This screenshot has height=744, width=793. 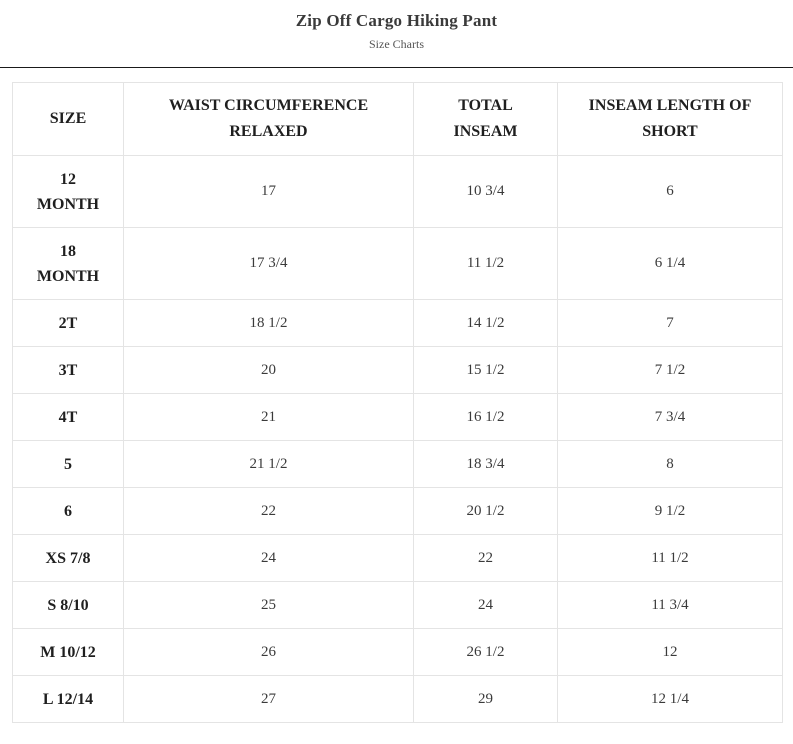 What do you see at coordinates (68, 370) in the screenshot?
I see `size-cell: 3T` at bounding box center [68, 370].